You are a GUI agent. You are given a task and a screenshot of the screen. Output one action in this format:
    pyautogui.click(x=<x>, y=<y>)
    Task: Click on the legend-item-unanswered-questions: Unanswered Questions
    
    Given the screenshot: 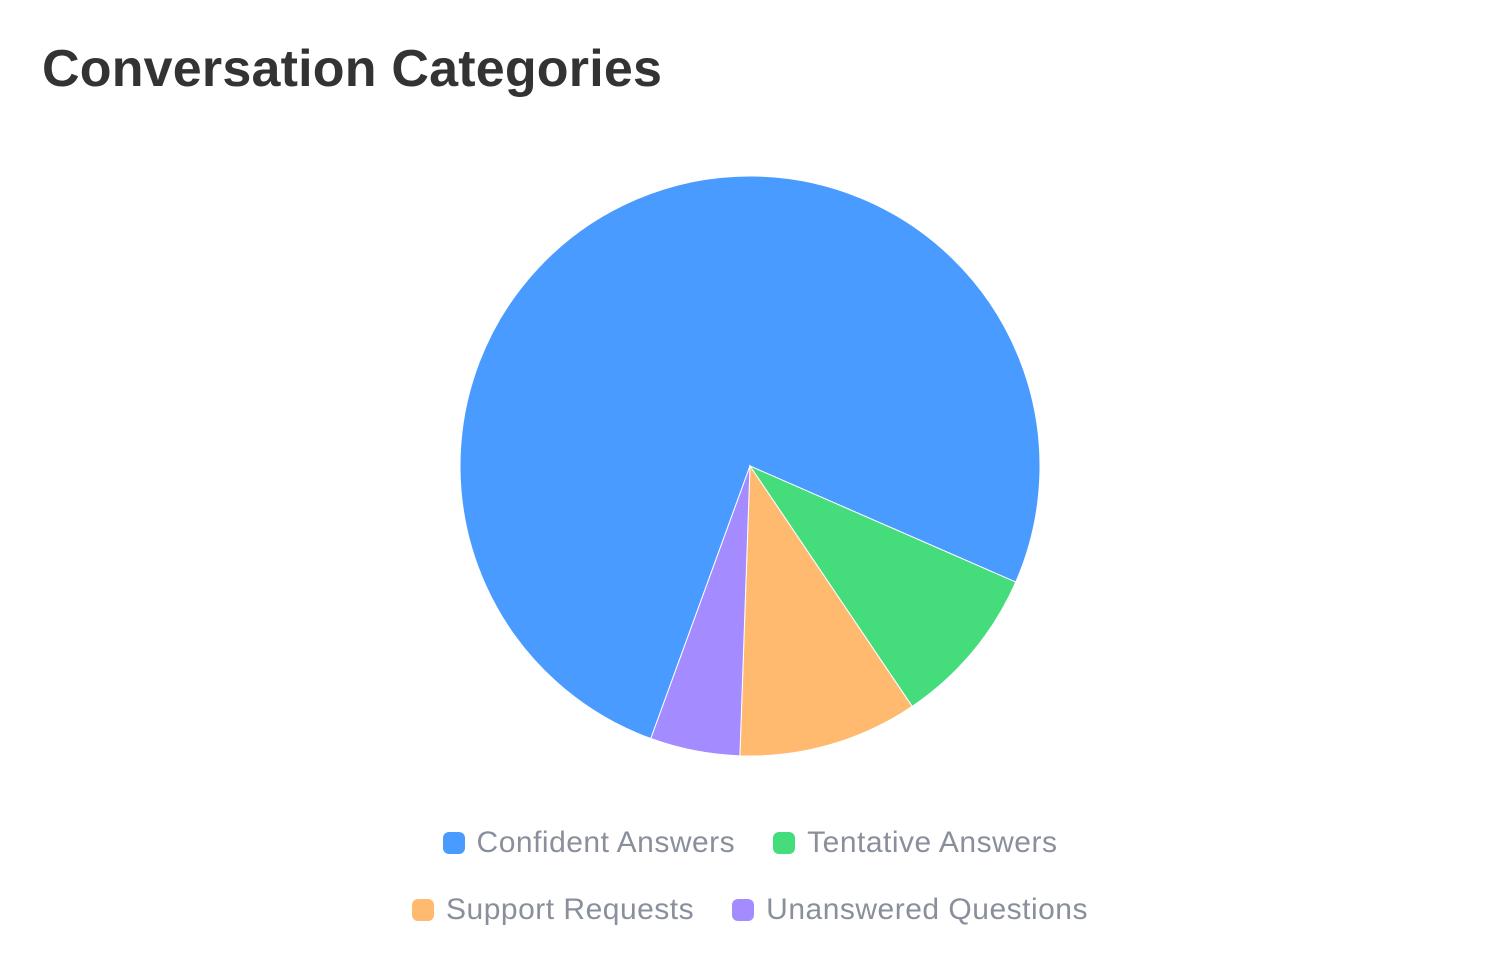 What is the action you would take?
    pyautogui.click(x=910, y=910)
    